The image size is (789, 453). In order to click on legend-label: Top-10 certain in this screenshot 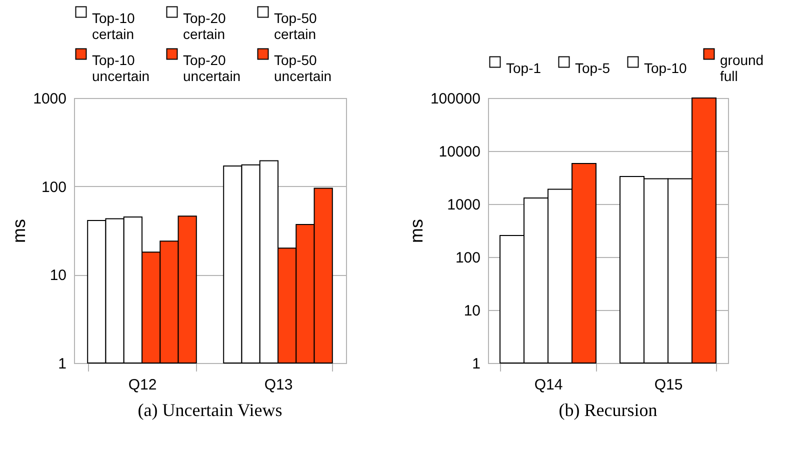, I will do `click(114, 26)`.